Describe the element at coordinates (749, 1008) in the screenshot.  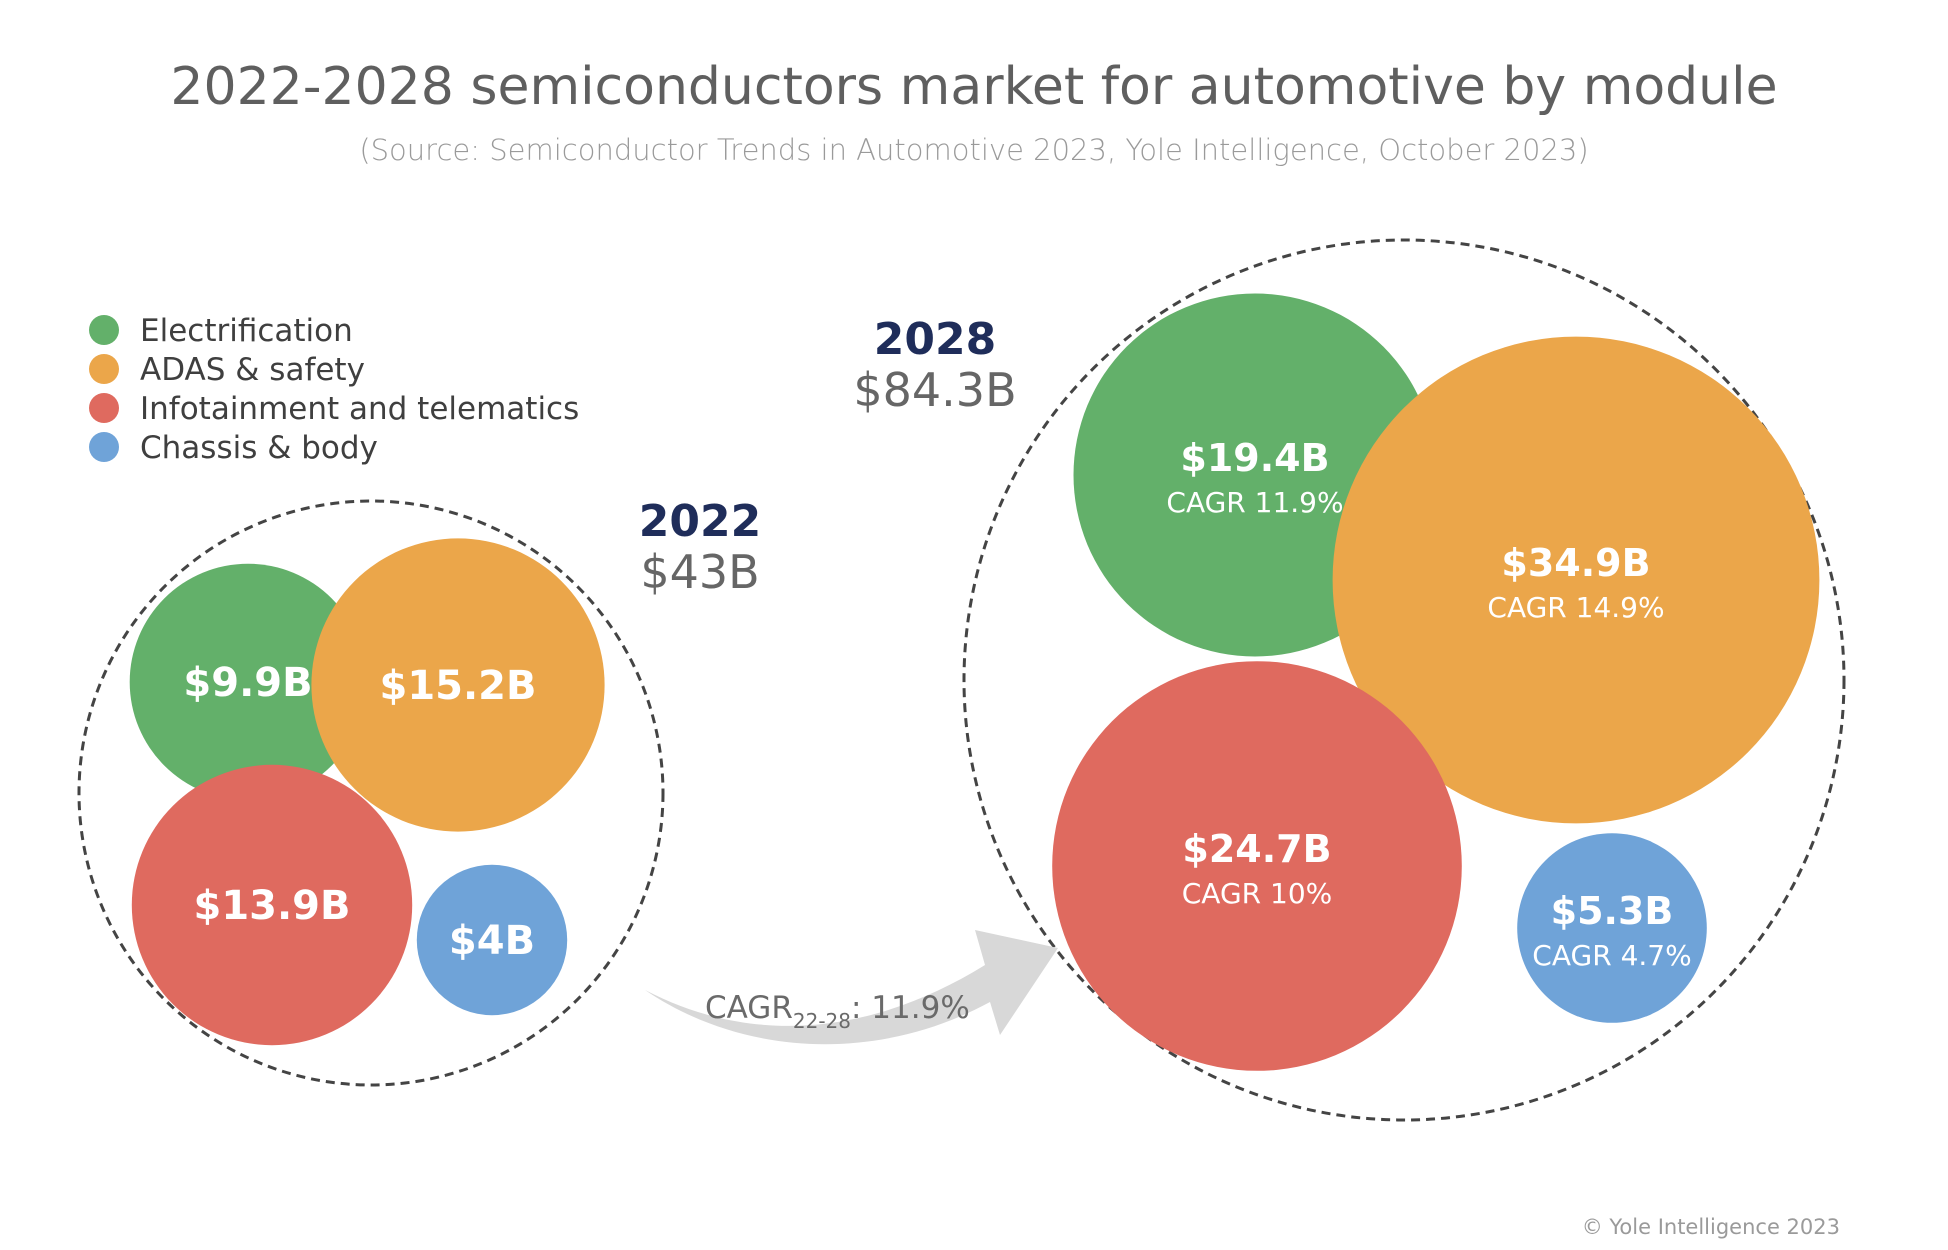
I see `overall-cagr-prefix: CAGR` at that location.